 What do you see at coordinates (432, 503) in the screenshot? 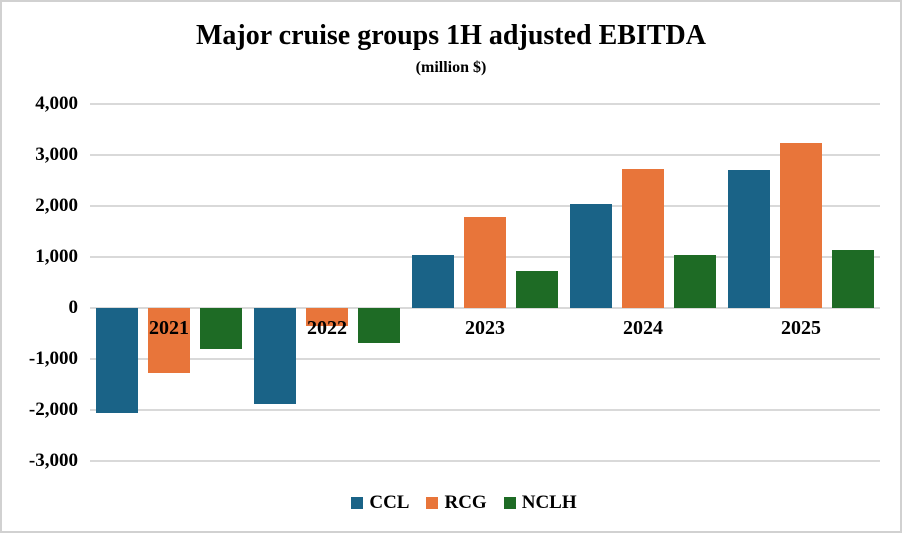
I see `rcg-swatch-icon` at bounding box center [432, 503].